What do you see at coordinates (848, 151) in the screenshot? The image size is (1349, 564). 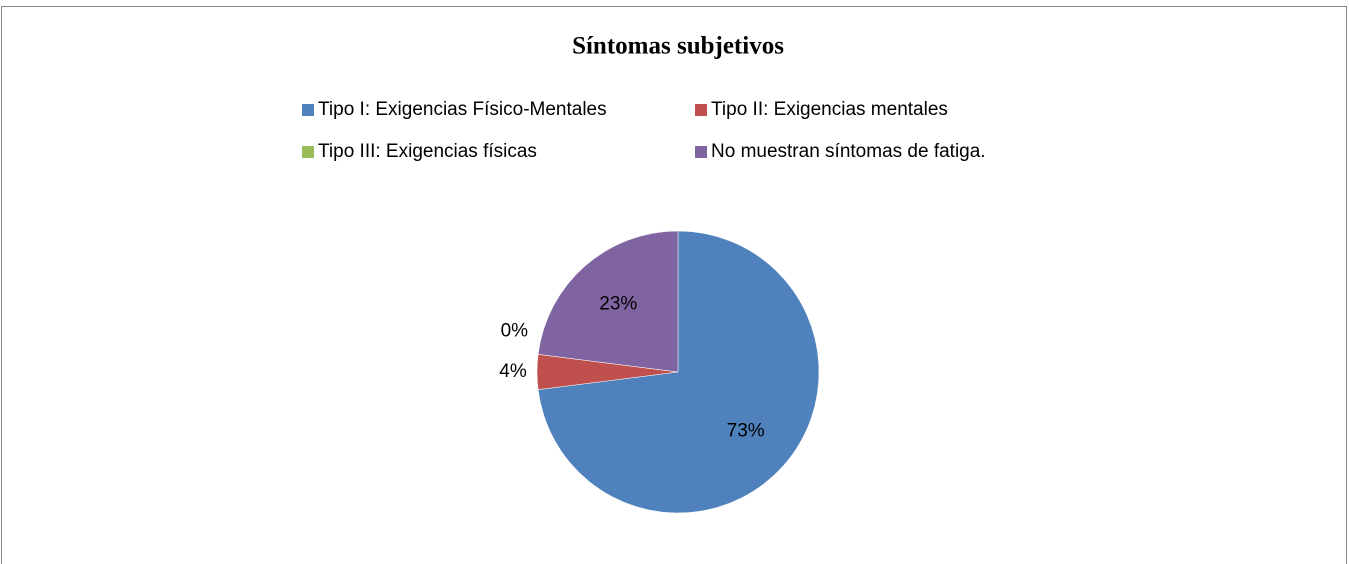 I see `legend-label: No muestran síntomas de fatiga.` at bounding box center [848, 151].